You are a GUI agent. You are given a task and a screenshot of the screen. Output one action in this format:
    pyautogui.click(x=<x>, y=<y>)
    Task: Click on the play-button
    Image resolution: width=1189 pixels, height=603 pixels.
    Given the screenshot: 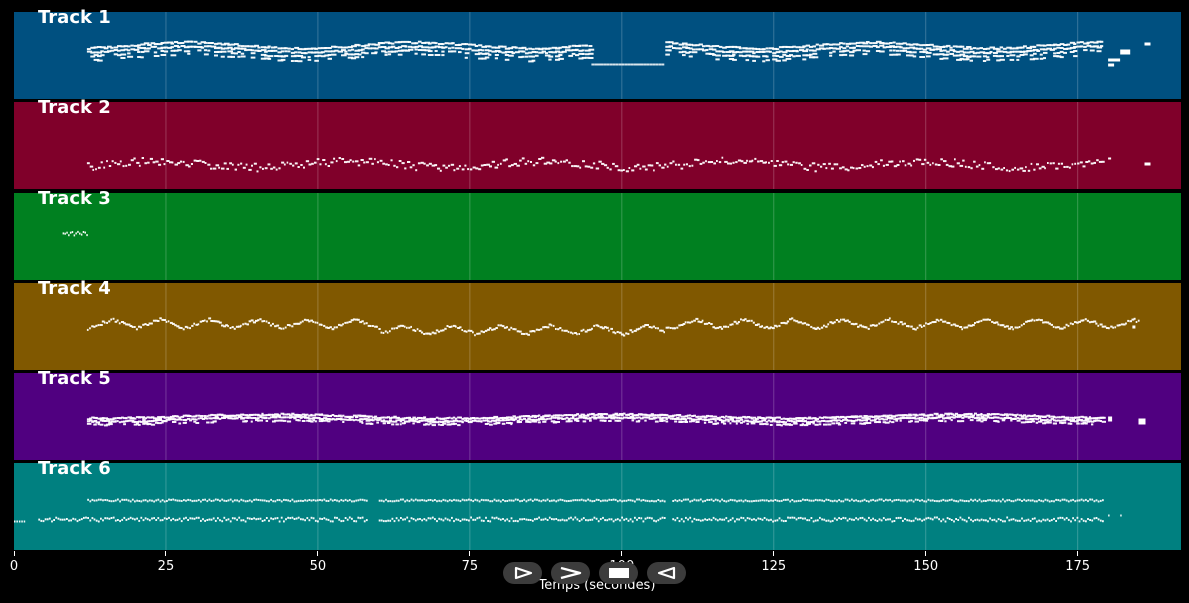 What is the action you would take?
    pyautogui.click(x=522, y=573)
    